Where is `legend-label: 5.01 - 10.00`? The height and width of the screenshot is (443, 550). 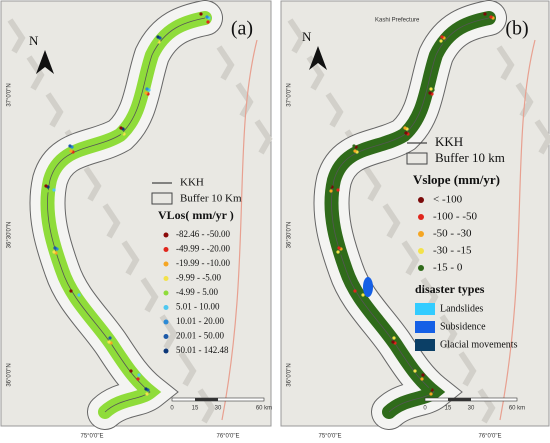 legend-label: 5.01 - 10.00 is located at coordinates (198, 307).